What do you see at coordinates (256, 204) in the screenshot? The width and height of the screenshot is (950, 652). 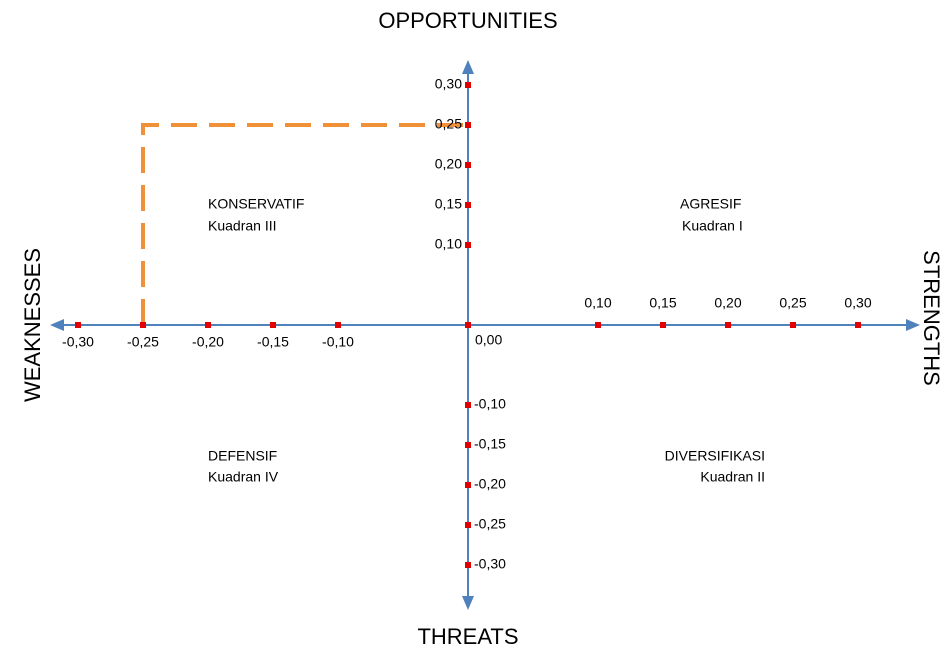 I see `quadrant-name: KONSERVATIF` at bounding box center [256, 204].